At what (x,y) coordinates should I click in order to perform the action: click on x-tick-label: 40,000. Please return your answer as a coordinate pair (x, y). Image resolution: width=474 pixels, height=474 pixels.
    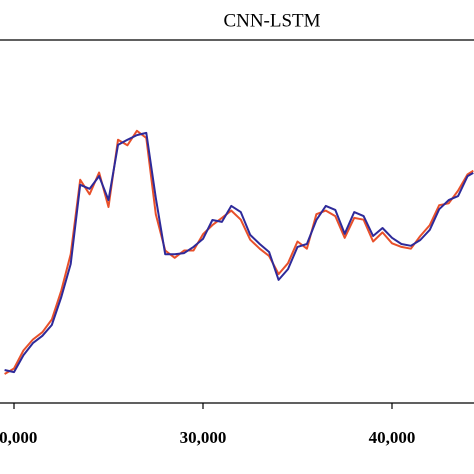
    Looking at the image, I should click on (392, 437).